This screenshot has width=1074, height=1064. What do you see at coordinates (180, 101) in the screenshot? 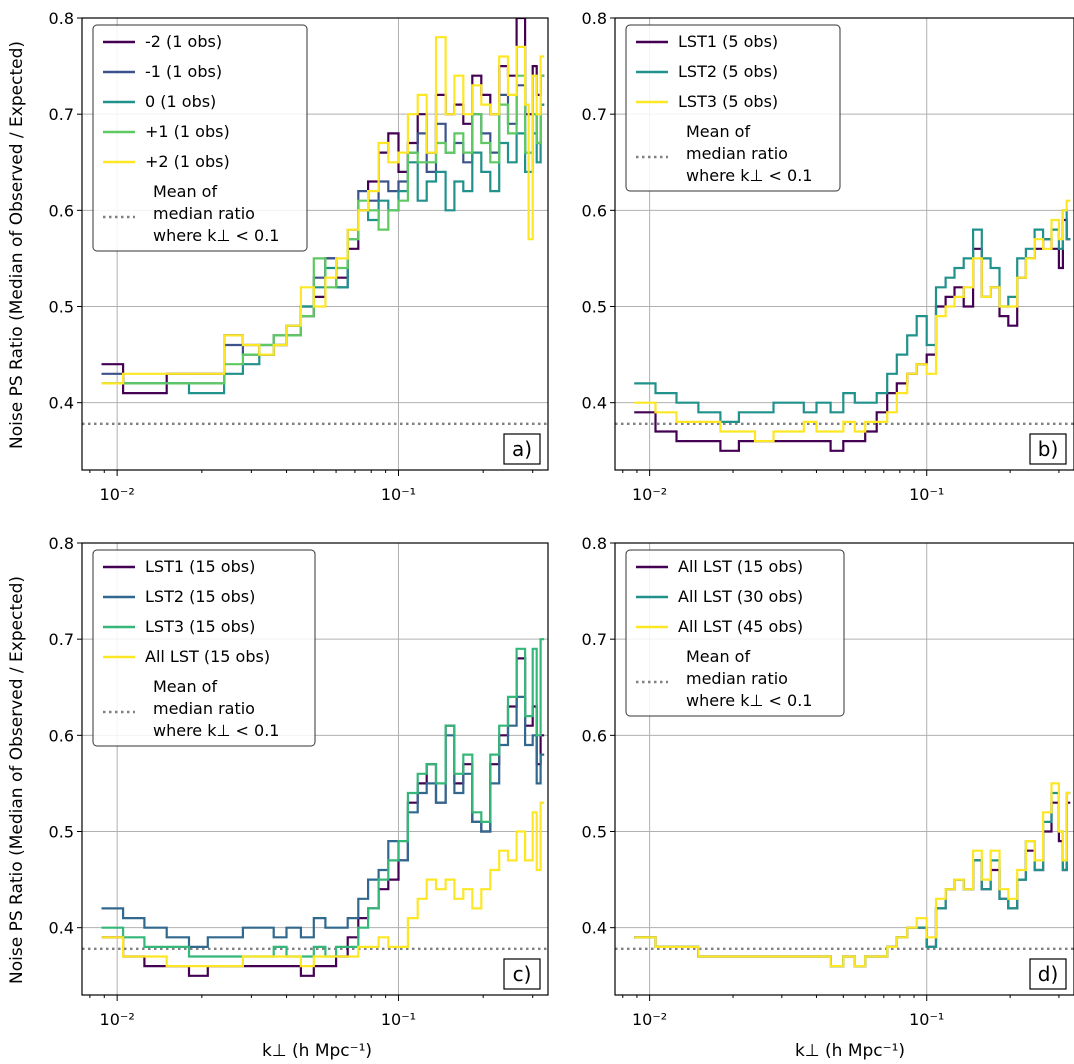
I see `legend-label-3: 0 (1 obs)` at bounding box center [180, 101].